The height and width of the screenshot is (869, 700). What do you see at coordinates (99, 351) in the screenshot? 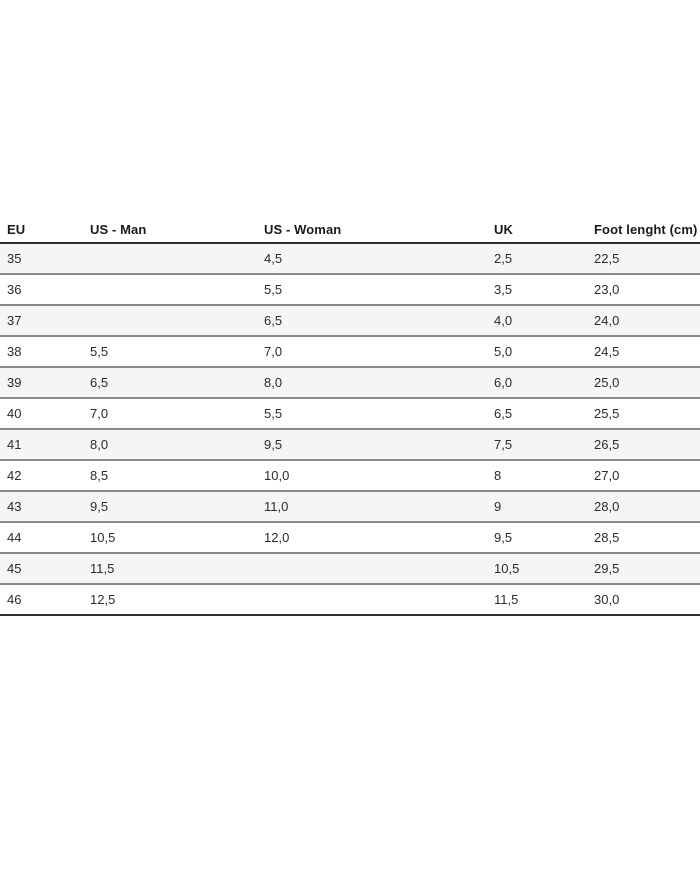
I see `table-cell-us-man: 5,5` at bounding box center [99, 351].